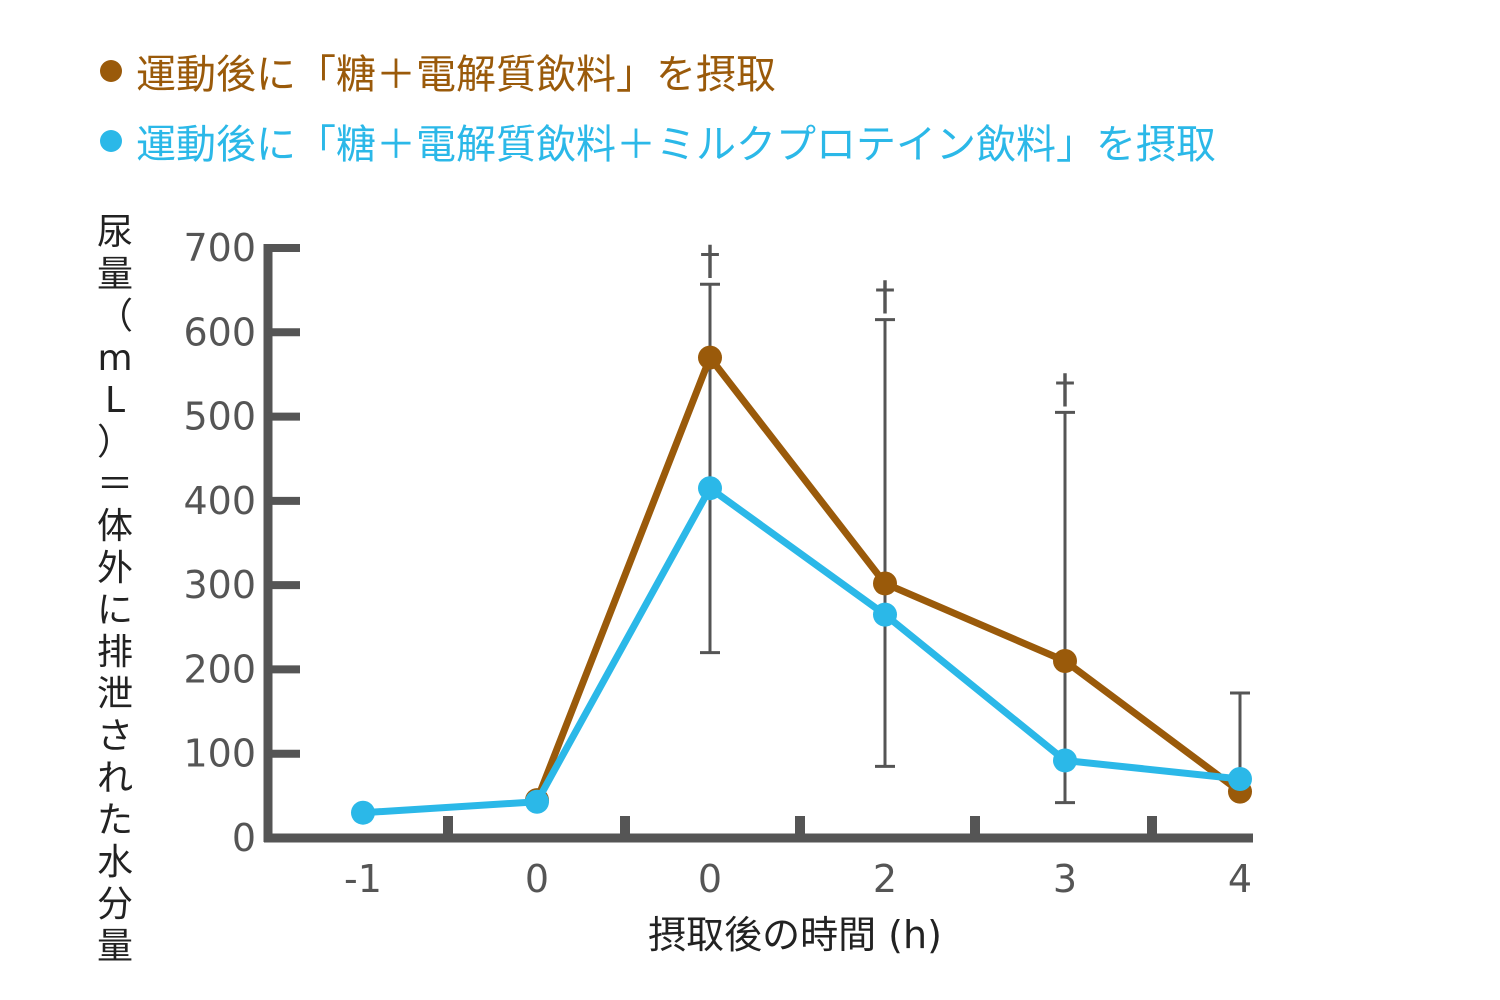 This screenshot has width=1500, height=1000. I want to click on y-tick-label: 400, so click(219, 501).